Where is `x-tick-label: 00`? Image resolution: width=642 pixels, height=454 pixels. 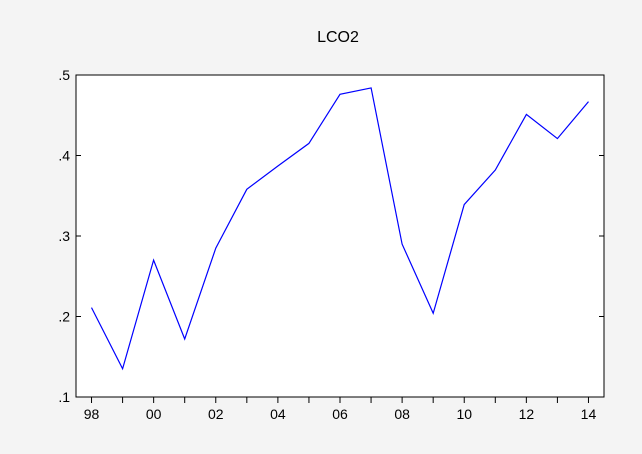
x-tick-label: 00 is located at coordinates (154, 414).